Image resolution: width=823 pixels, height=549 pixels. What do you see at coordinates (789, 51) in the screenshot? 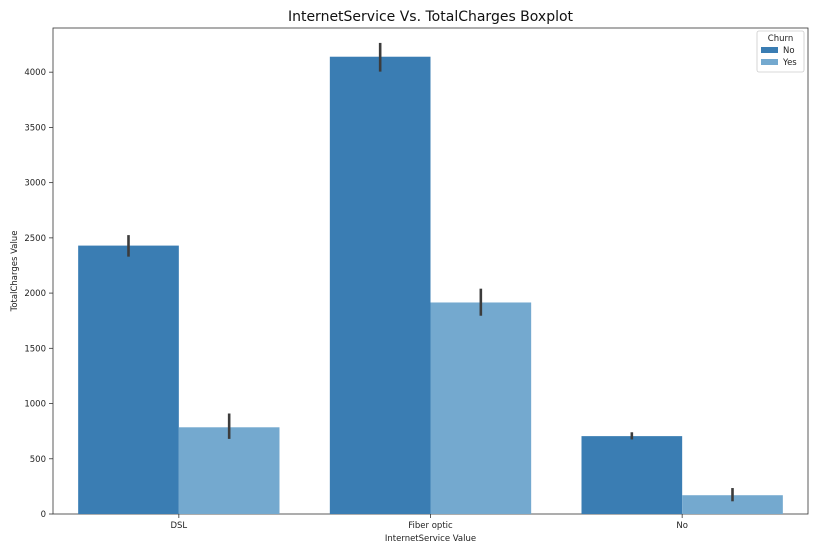
I see `legend-label-no: No` at bounding box center [789, 51].